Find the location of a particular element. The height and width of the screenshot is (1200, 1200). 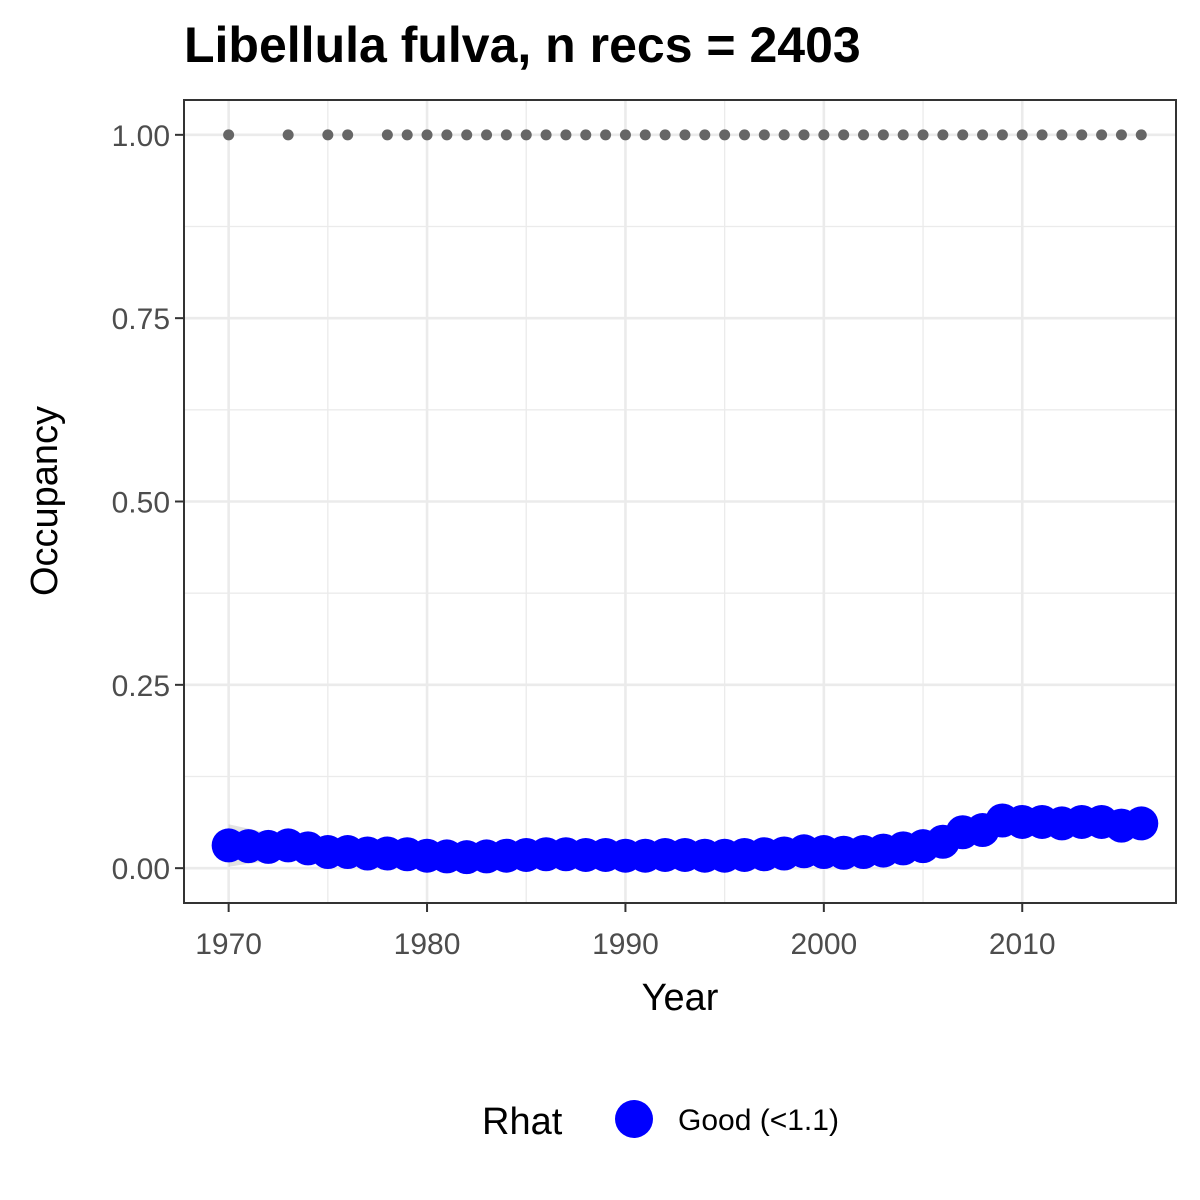

y-tick-label: 0.00 is located at coordinates (141, 869).